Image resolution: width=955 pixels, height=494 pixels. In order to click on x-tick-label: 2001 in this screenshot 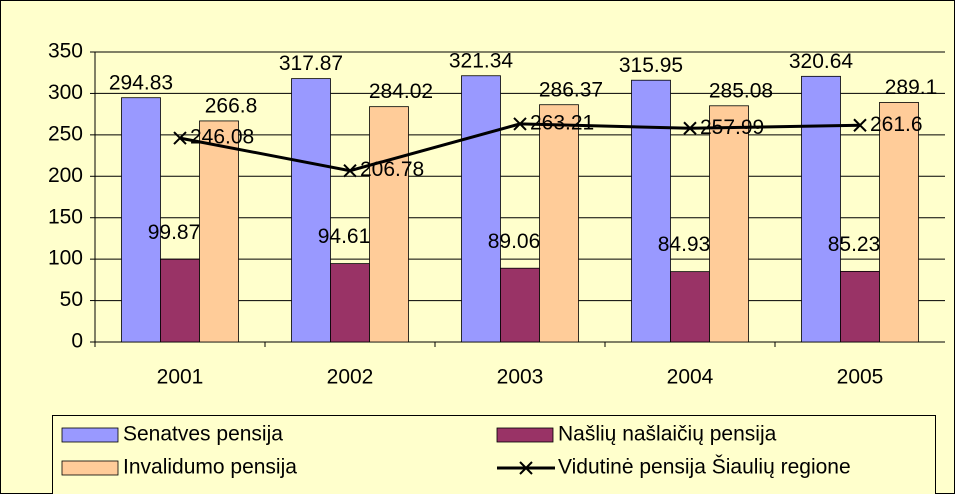, I will do `click(180, 377)`.